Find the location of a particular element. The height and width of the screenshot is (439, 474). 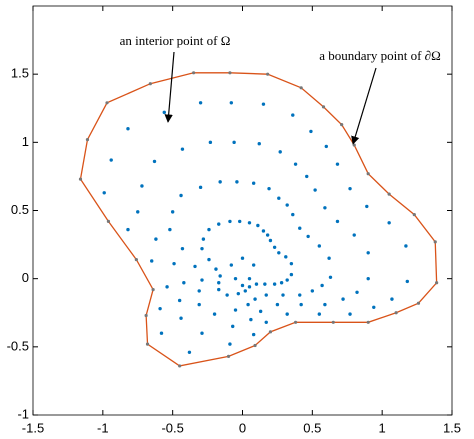

y-tick-label: 0 is located at coordinates (25, 277).